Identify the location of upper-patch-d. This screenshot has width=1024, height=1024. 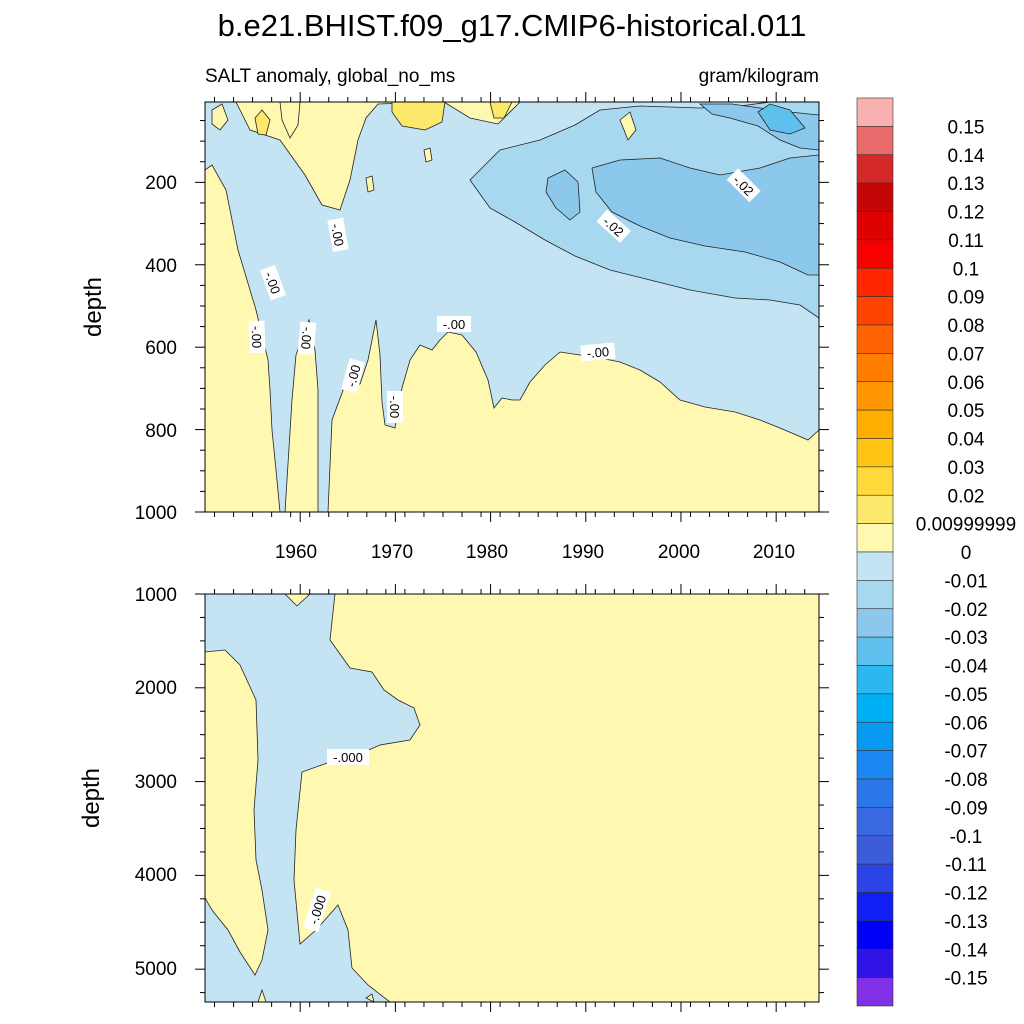
(501, 110).